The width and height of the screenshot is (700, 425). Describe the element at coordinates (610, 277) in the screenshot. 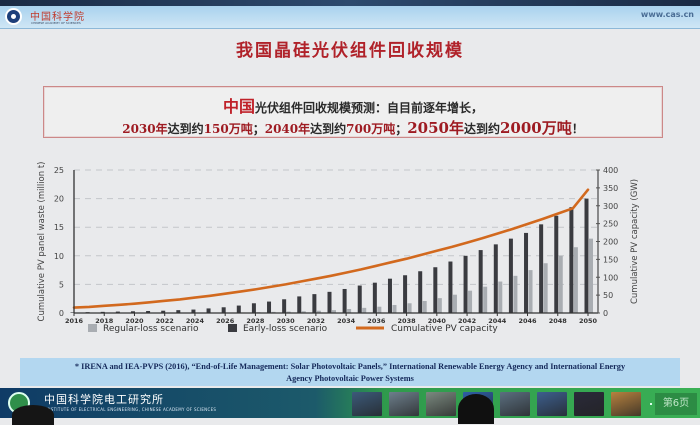

I see `y2-tick-label: 100` at that location.